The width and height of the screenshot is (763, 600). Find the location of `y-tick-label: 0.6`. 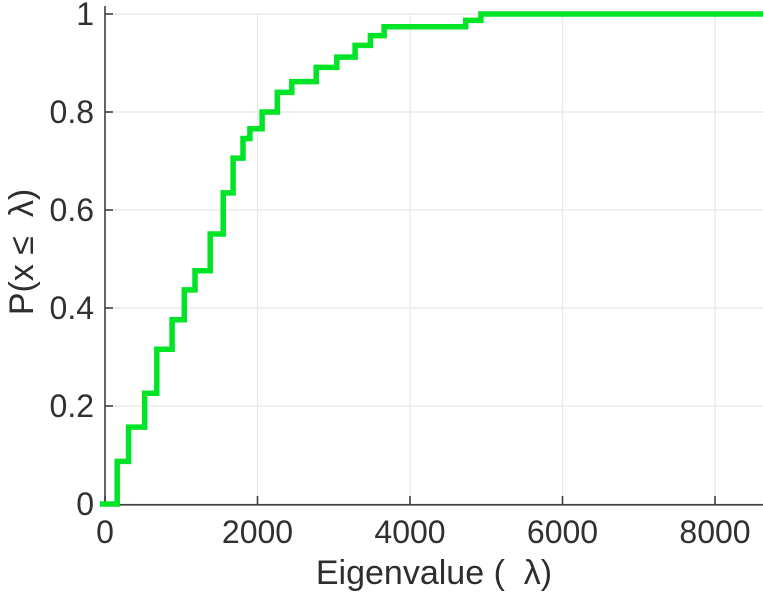

y-tick-label: 0.6 is located at coordinates (72, 210).